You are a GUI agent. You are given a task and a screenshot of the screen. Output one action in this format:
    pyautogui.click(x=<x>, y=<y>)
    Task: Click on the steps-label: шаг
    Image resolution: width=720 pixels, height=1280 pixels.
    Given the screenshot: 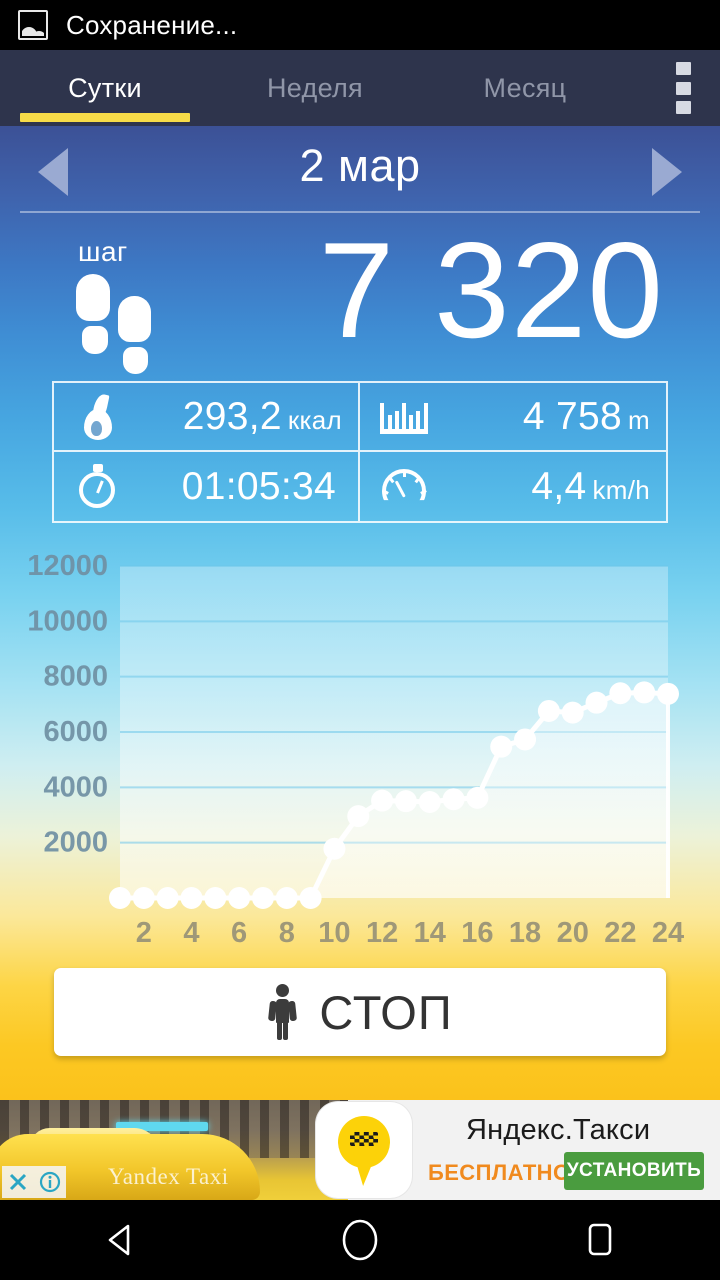 What is the action you would take?
    pyautogui.click(x=103, y=251)
    